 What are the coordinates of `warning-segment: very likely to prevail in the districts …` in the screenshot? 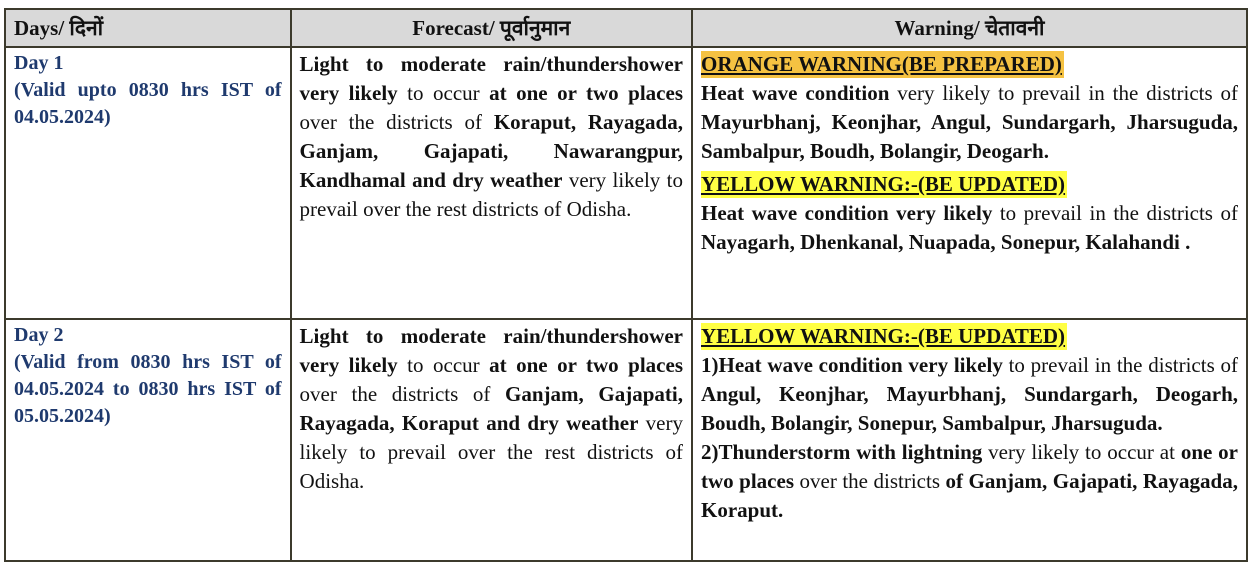 It's located at (1063, 93).